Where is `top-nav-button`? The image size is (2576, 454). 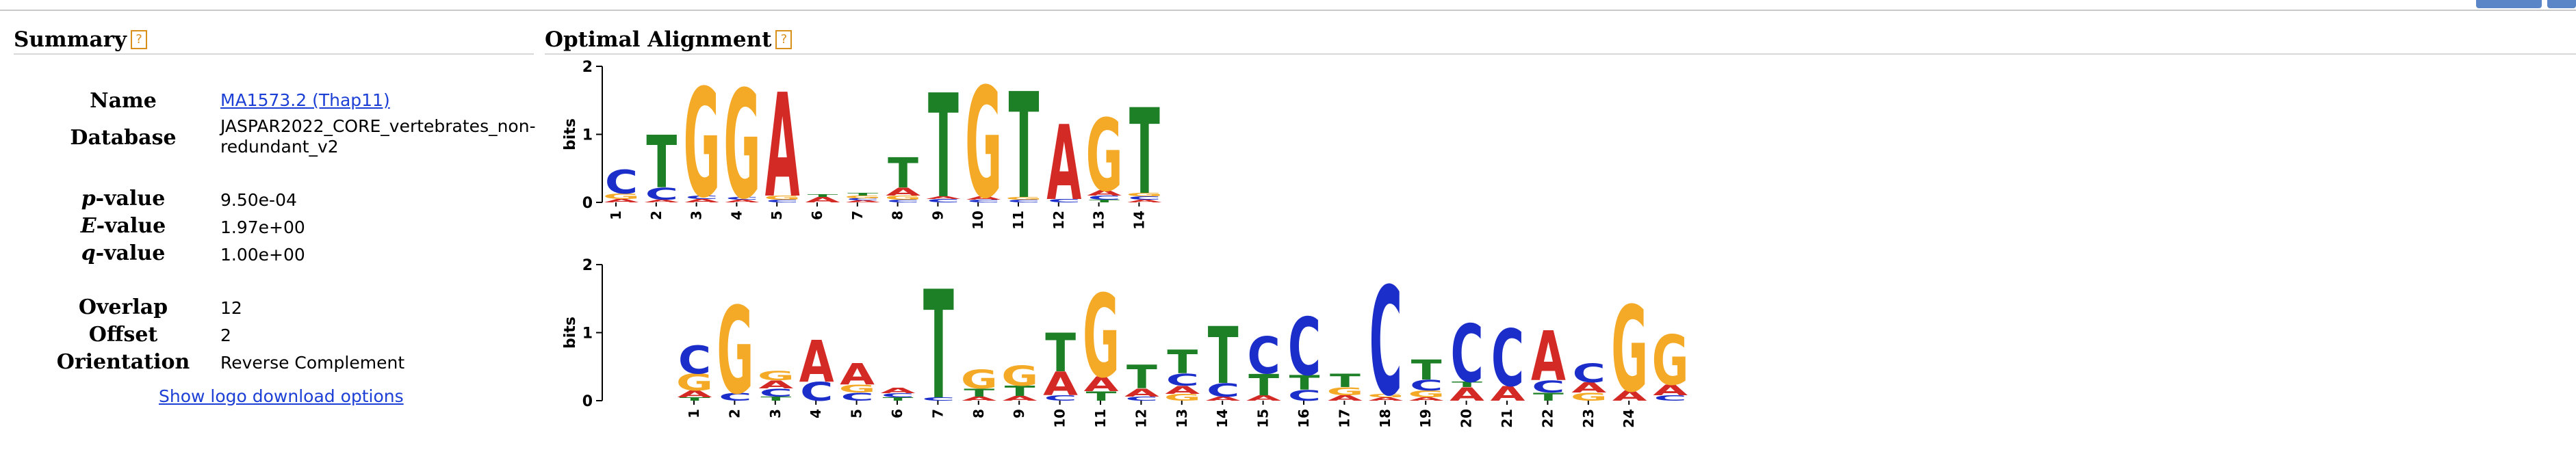
top-nav-button is located at coordinates (2509, 4).